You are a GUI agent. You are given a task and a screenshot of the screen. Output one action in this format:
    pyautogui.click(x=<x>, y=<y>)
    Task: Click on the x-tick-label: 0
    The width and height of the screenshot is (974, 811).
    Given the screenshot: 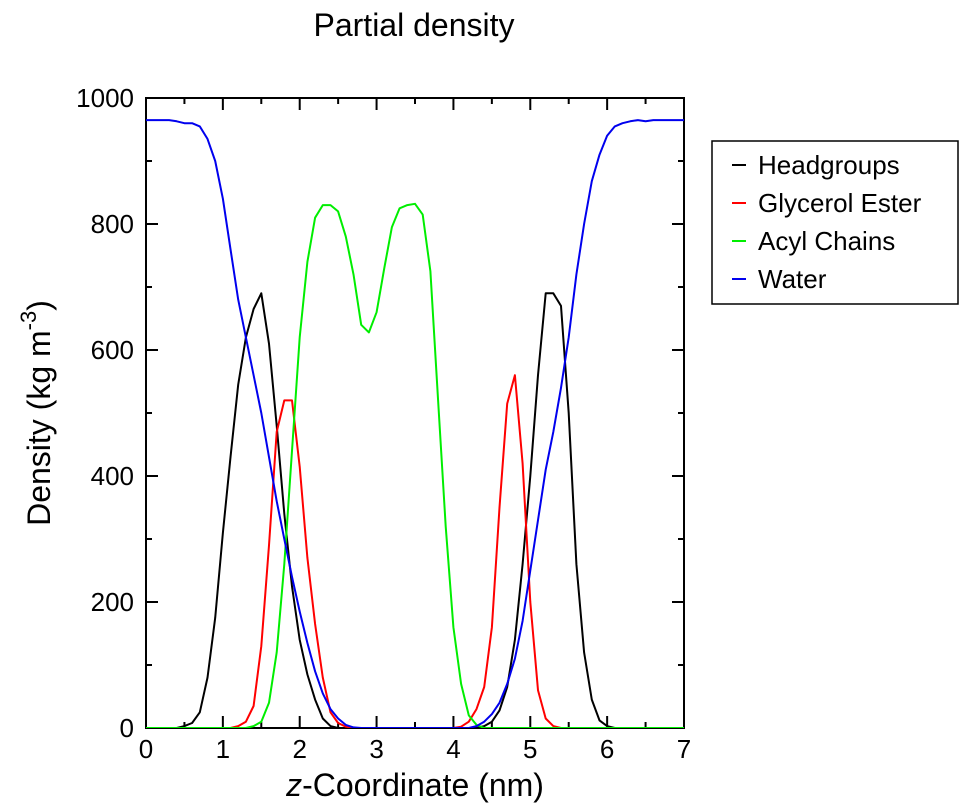 What is the action you would take?
    pyautogui.click(x=146, y=749)
    